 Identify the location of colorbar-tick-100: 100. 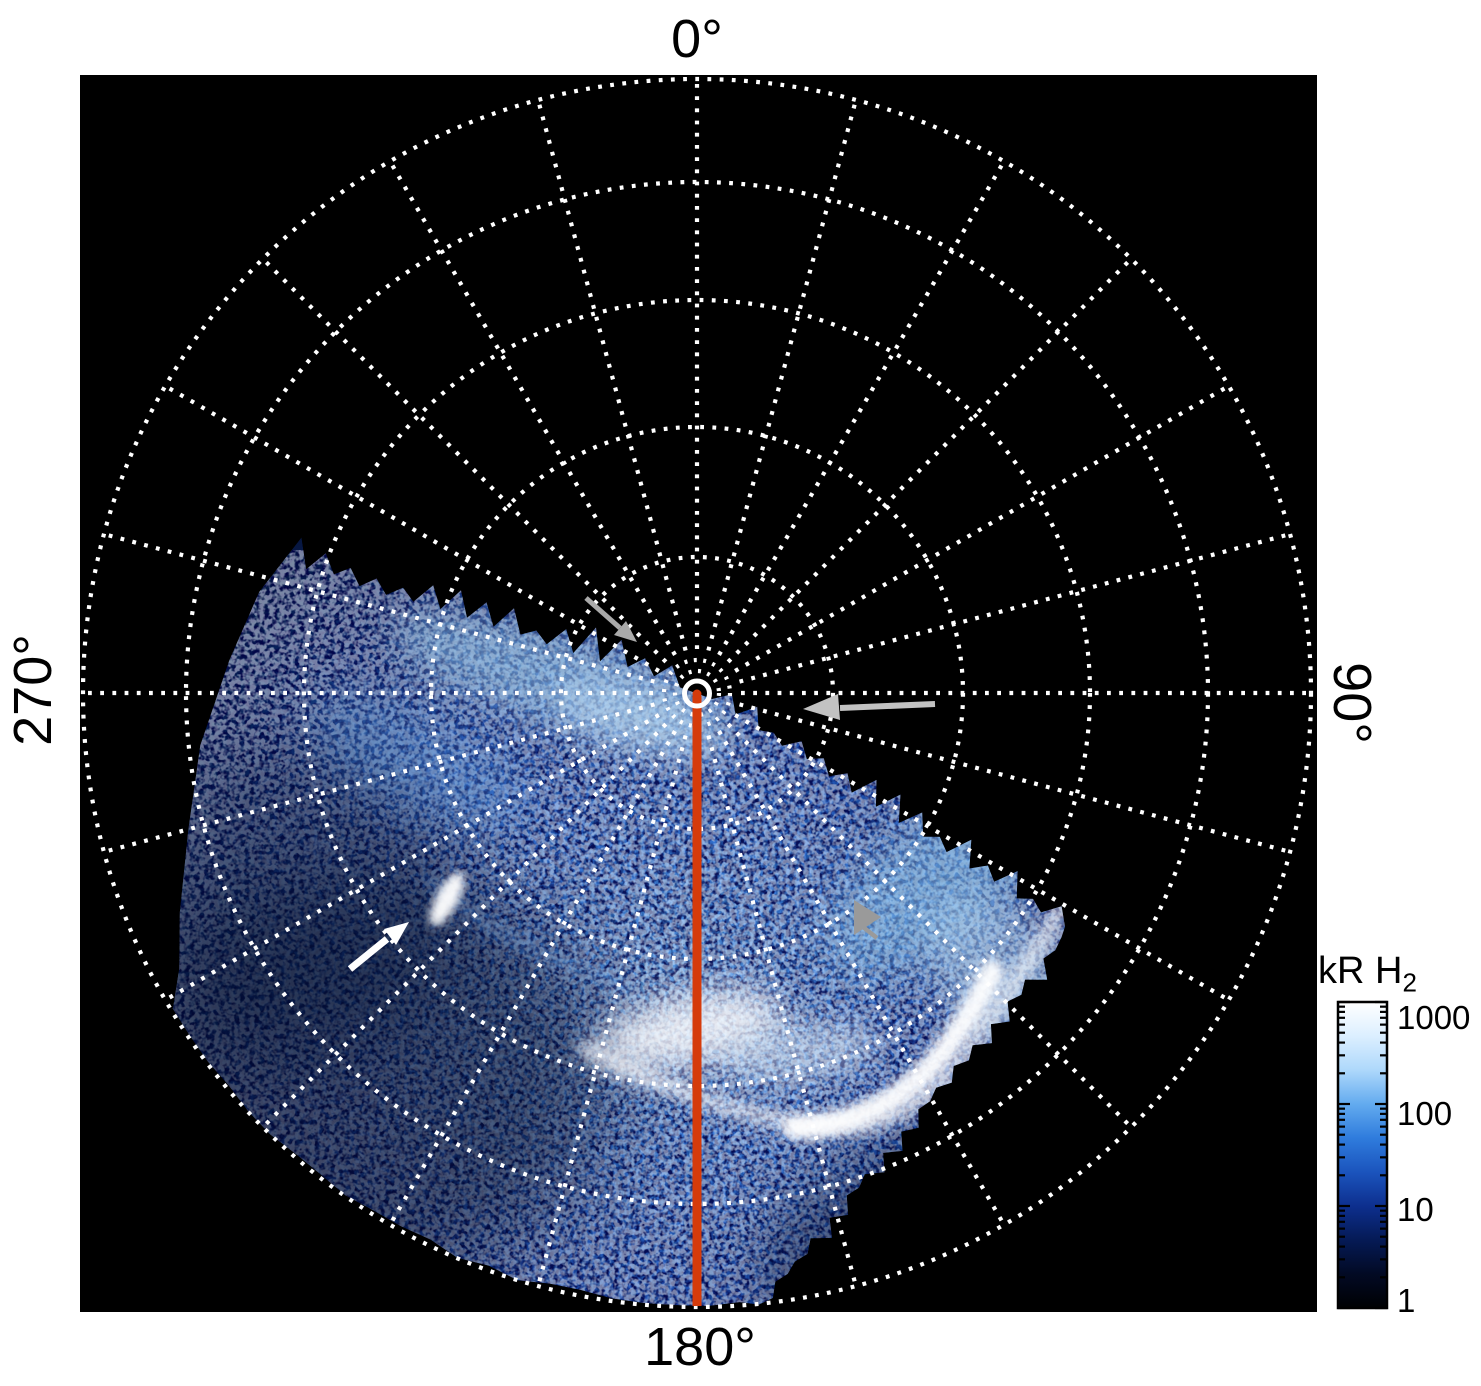
(1425, 1113).